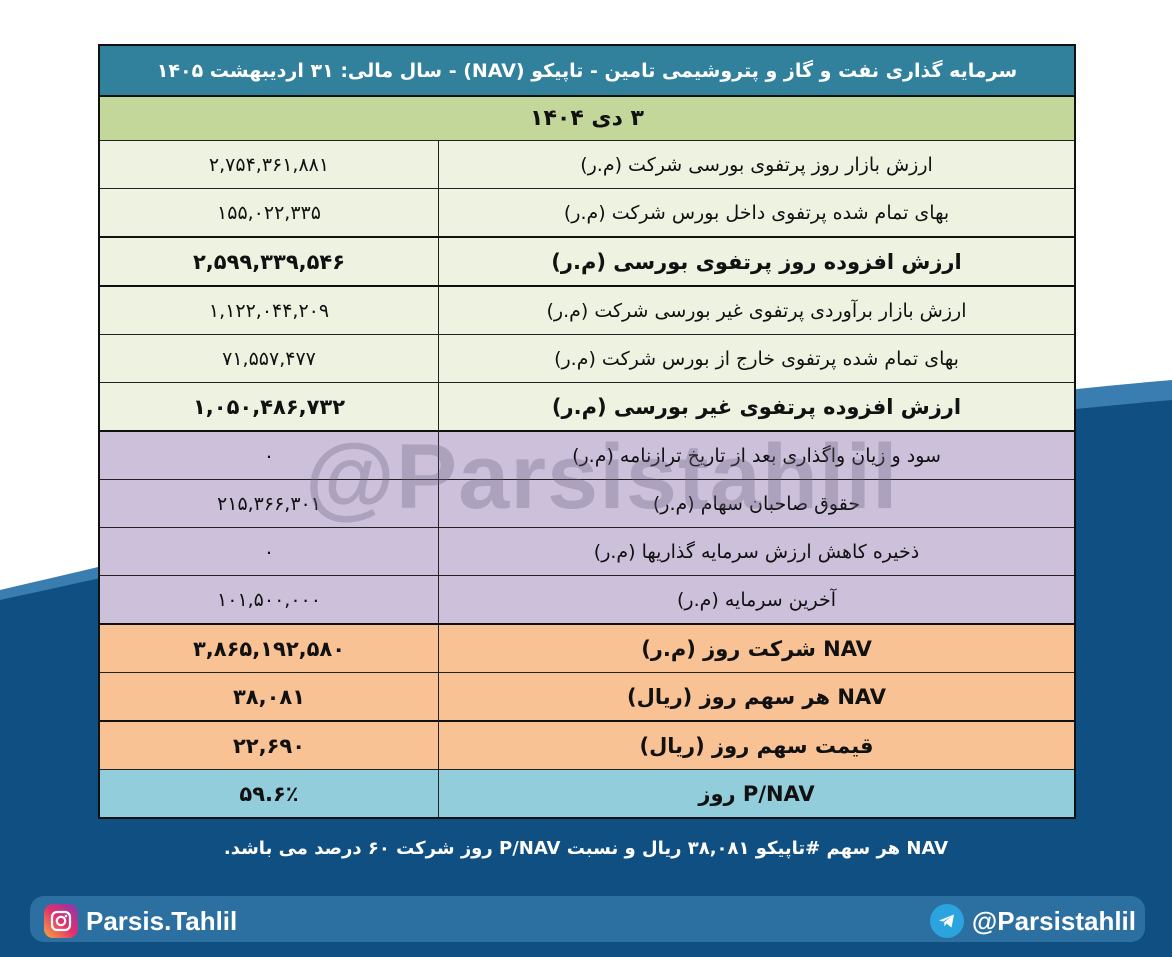 The width and height of the screenshot is (1172, 957). I want to click on row-label: ارزش افزوده روز پرتفوی بورسی (م.ر), so click(757, 261).